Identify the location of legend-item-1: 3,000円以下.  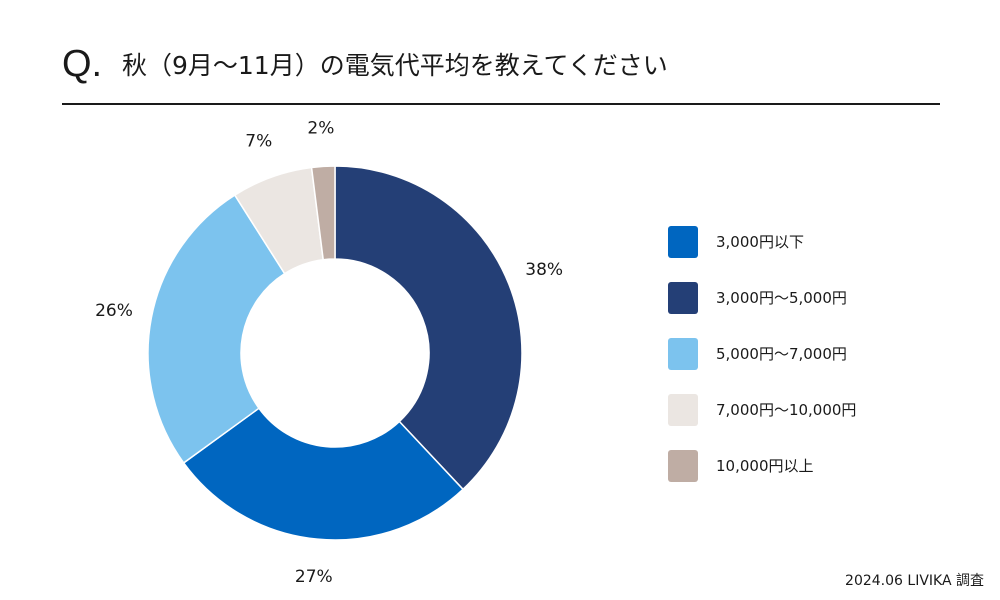
(818, 242).